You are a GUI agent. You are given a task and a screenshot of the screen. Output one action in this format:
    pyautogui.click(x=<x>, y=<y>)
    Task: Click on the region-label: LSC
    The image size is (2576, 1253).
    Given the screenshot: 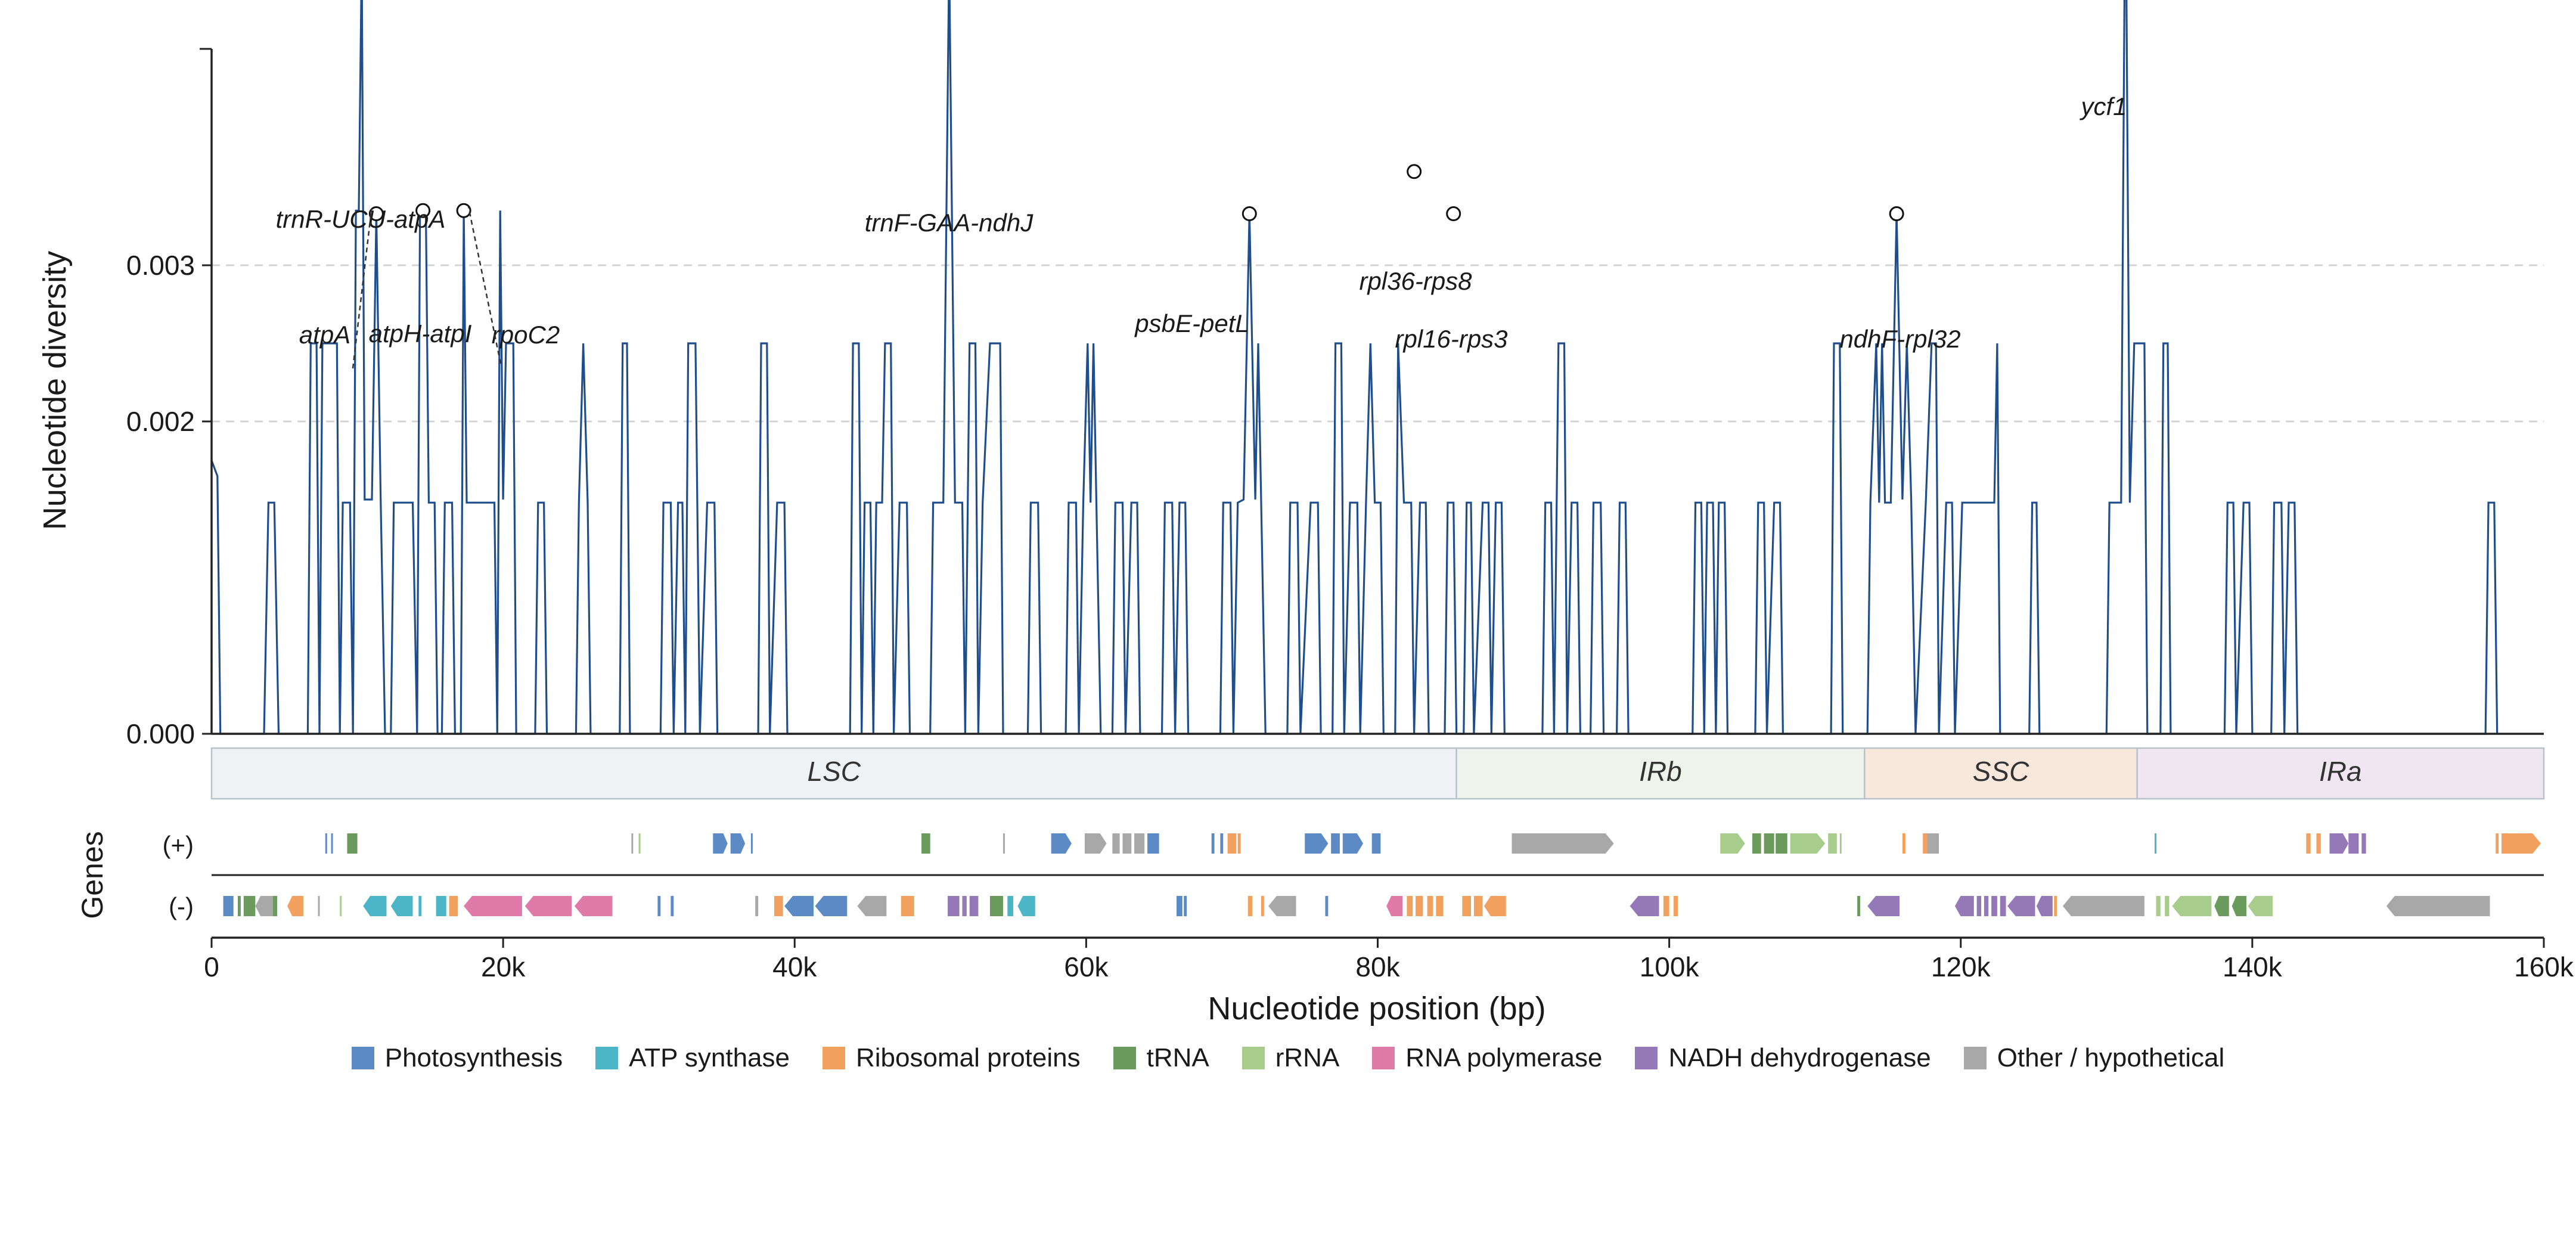 What is the action you would take?
    pyautogui.click(x=835, y=771)
    